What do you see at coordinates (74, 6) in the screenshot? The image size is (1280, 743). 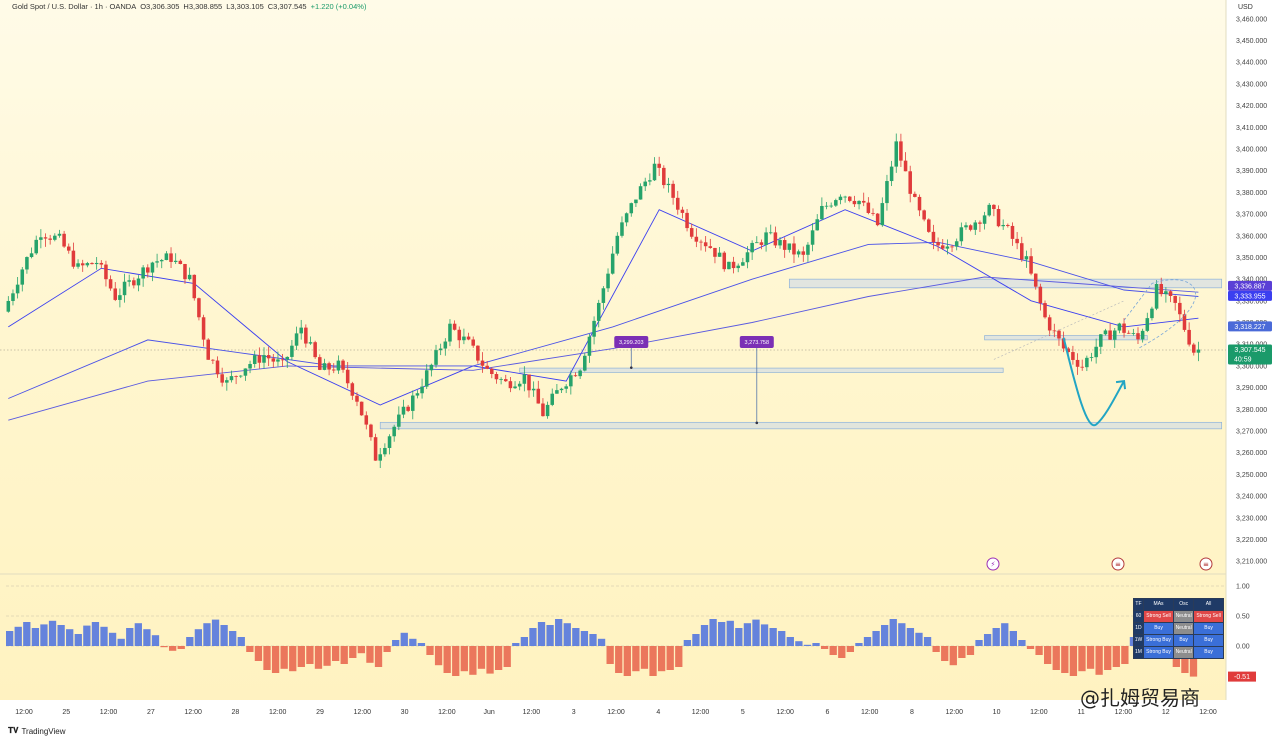 I see `symbol-title: Gold Spot / U.S. Dollar · 1h · OANDA` at bounding box center [74, 6].